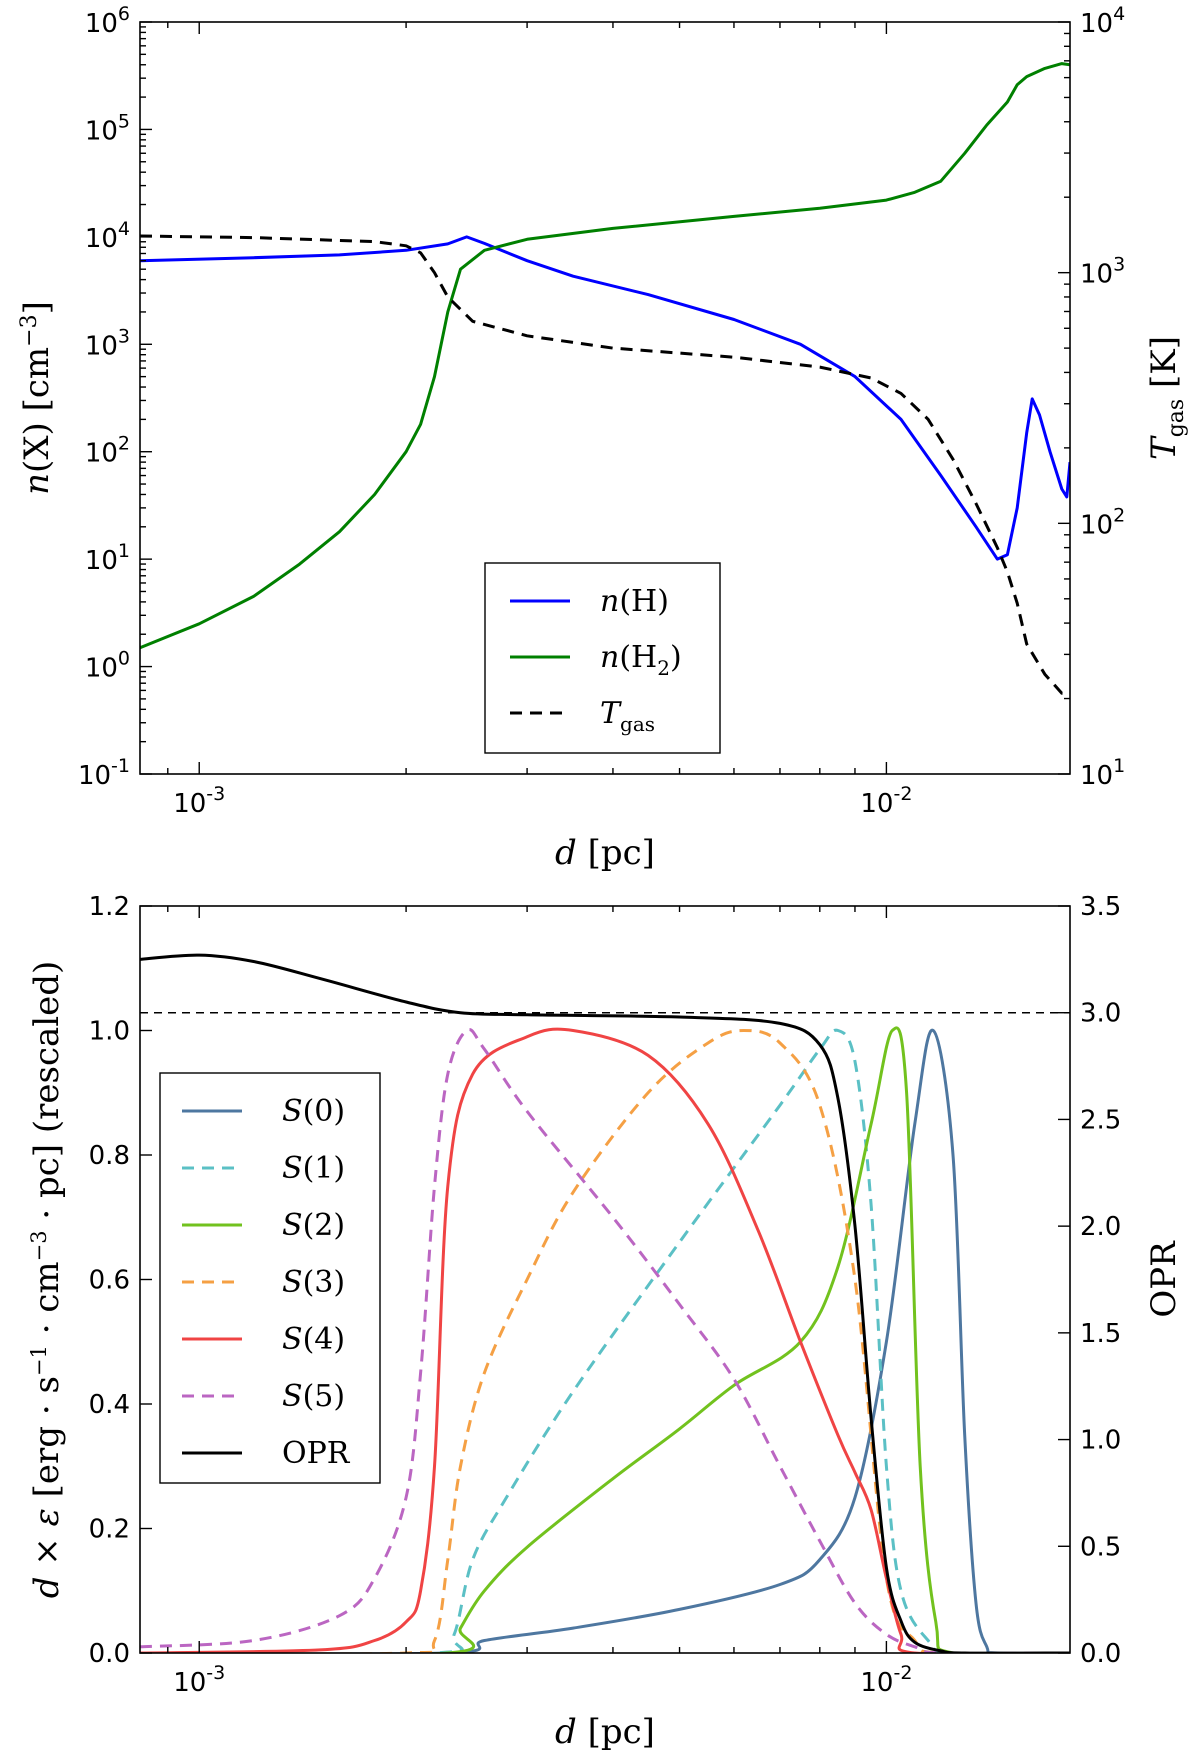 Image resolution: width=1200 pixels, height=1758 pixels. What do you see at coordinates (1100, 907) in the screenshot?
I see `y-right-tick-label: 3.5` at bounding box center [1100, 907].